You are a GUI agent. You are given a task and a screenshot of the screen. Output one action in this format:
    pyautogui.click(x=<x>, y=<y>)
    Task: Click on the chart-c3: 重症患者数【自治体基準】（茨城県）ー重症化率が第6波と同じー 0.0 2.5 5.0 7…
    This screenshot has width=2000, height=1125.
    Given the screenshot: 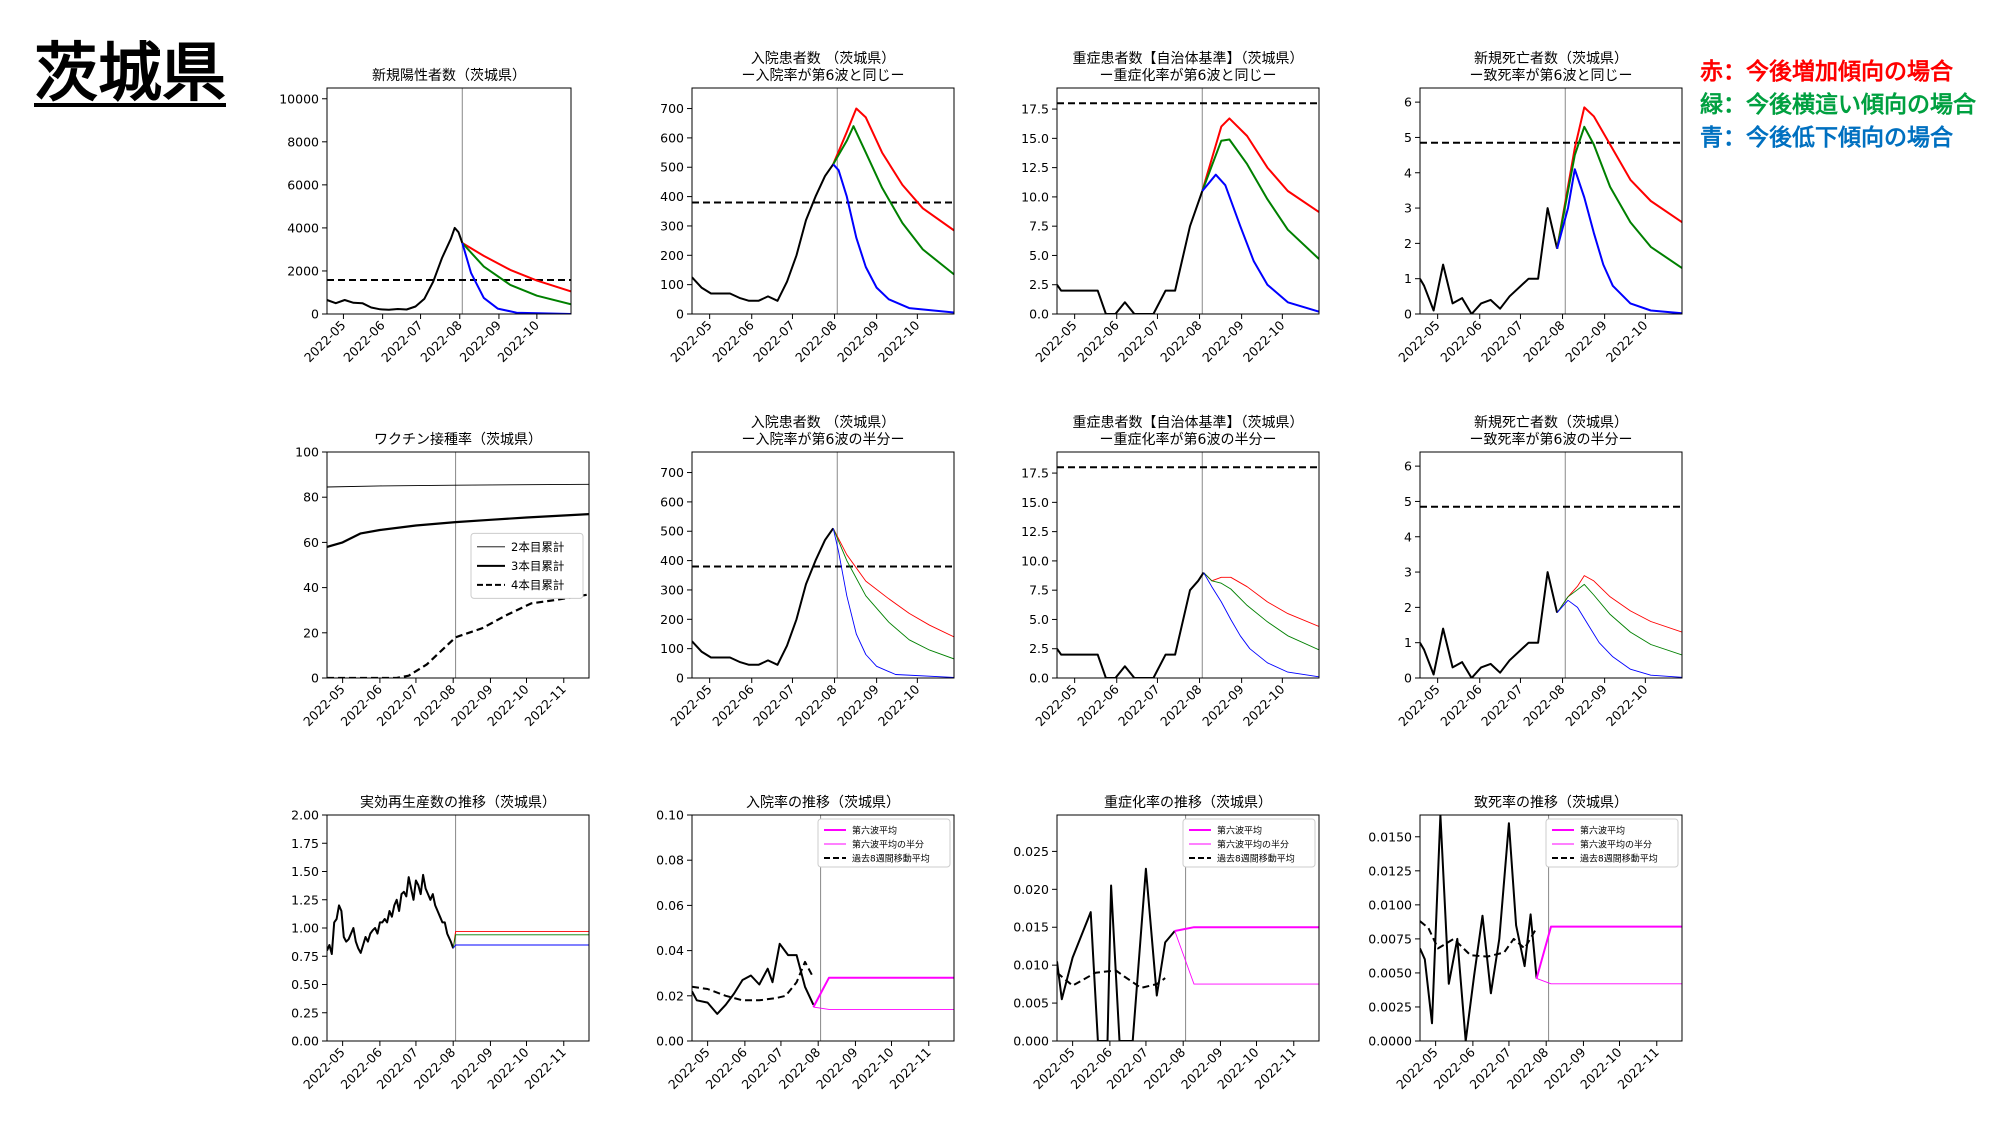 What is the action you would take?
    pyautogui.click(x=1170, y=208)
    